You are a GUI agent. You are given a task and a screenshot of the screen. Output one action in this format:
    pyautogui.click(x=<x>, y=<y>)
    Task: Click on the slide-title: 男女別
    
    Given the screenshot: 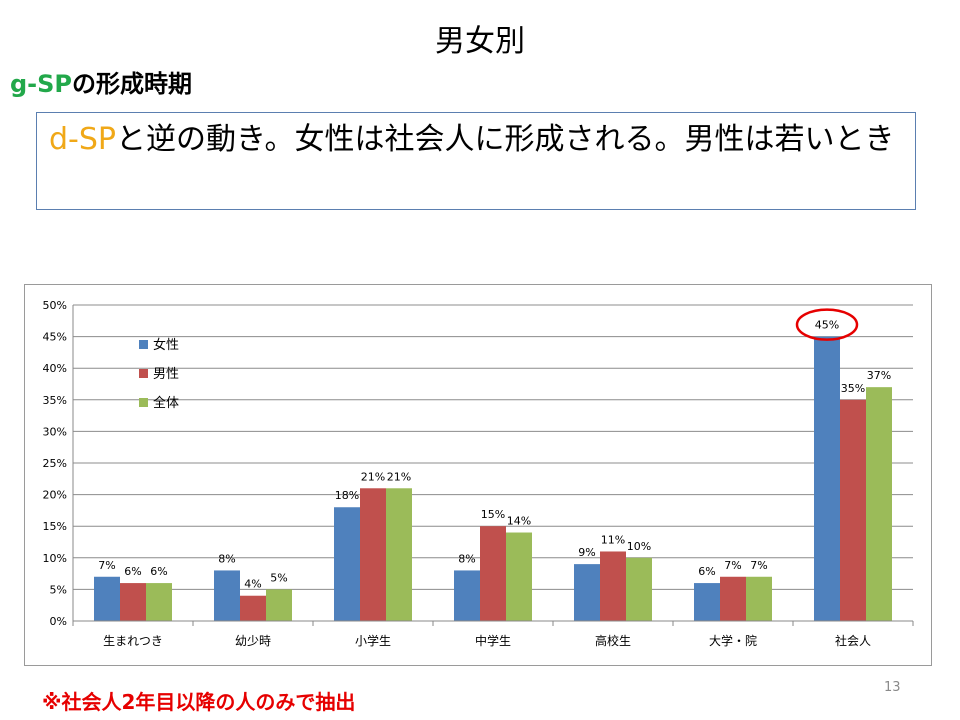 What is the action you would take?
    pyautogui.click(x=480, y=41)
    